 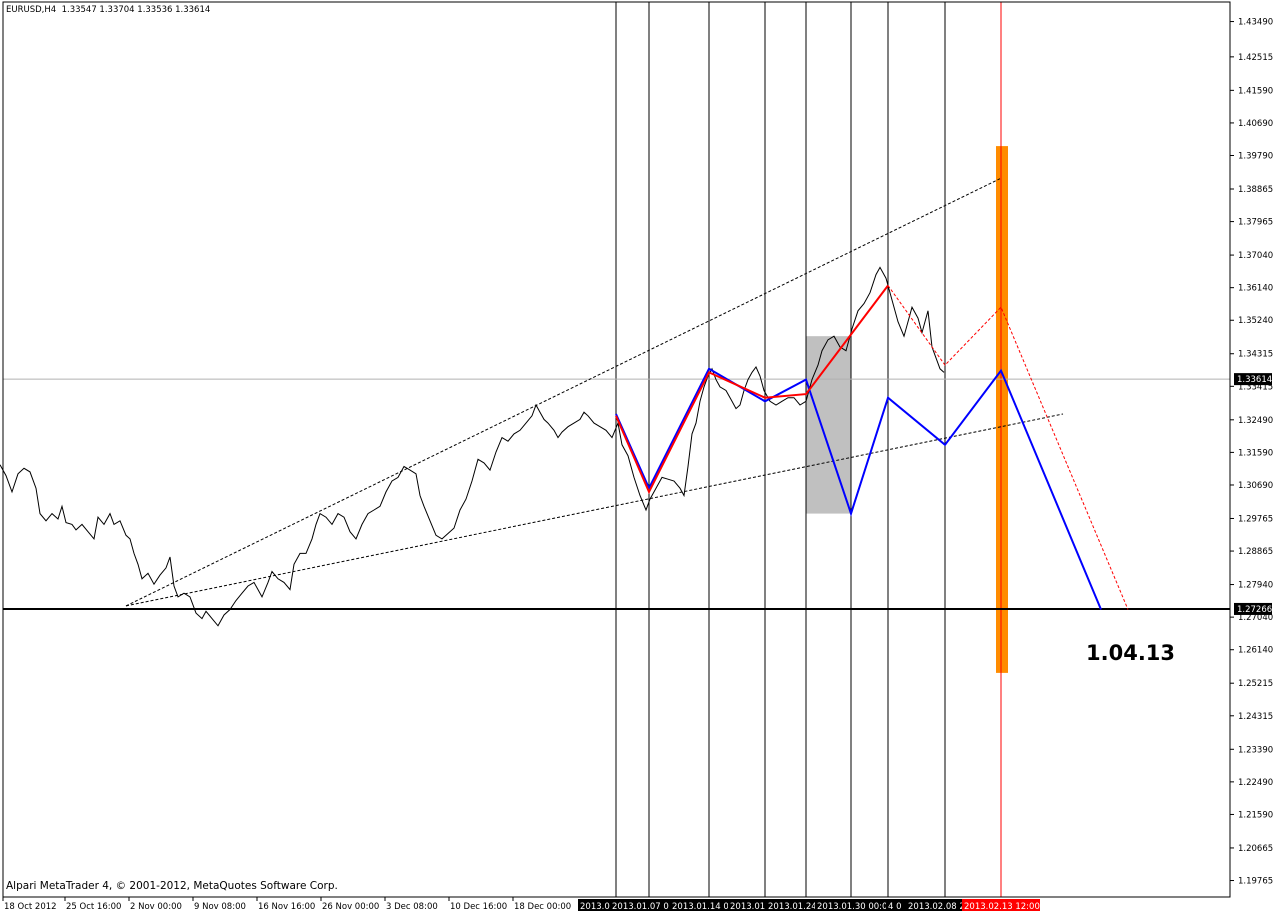 I want to click on y-tick-label-24: 1.21590, so click(x=1255, y=815).